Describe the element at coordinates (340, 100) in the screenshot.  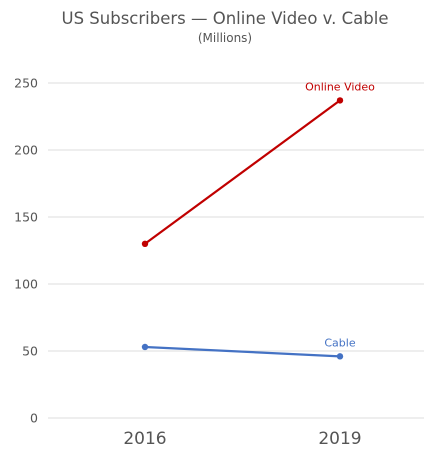
I see `data-point-online-video-2019` at that location.